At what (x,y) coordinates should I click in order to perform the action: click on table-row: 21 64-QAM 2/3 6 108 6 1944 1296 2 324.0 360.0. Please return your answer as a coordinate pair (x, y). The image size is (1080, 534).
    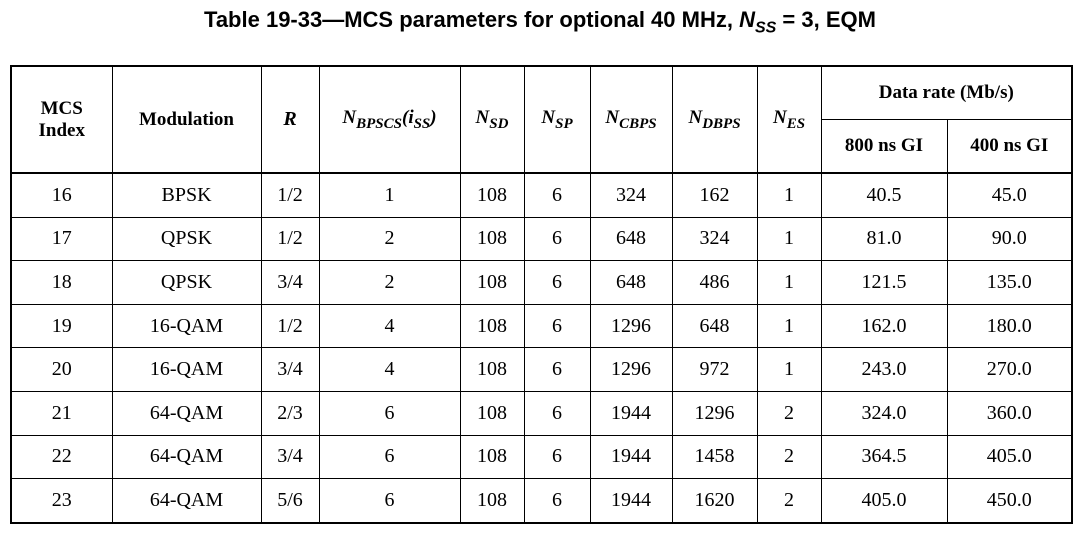
    Looking at the image, I should click on (541, 413).